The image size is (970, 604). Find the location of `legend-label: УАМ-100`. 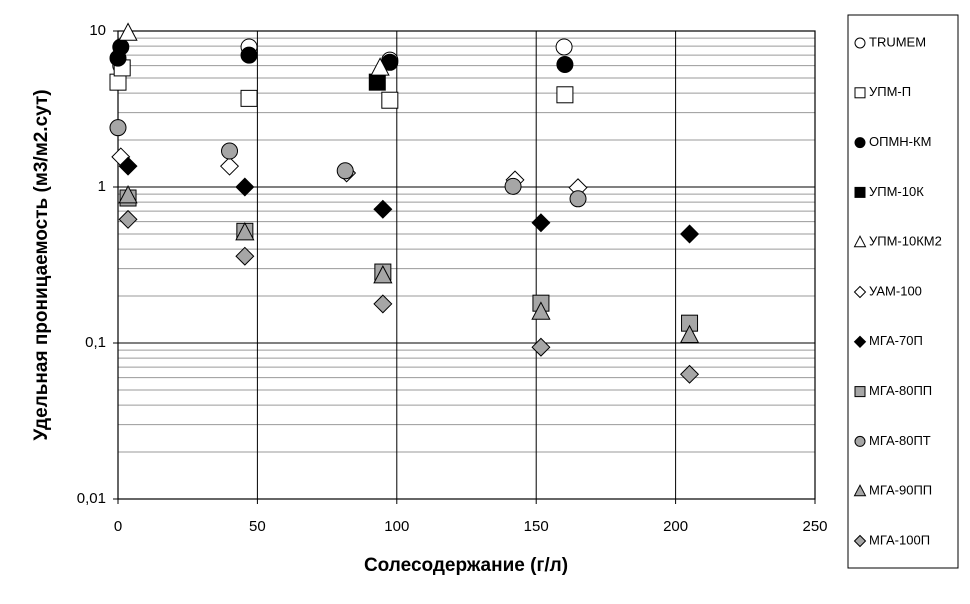

legend-label: УАМ-100 is located at coordinates (895, 290).